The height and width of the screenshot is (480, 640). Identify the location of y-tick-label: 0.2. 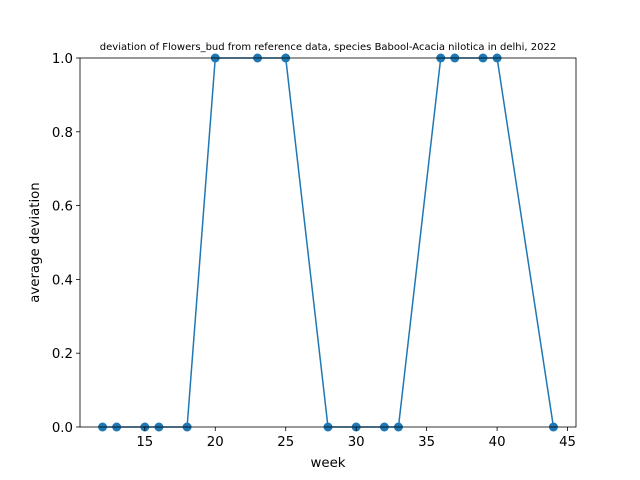
(62, 354).